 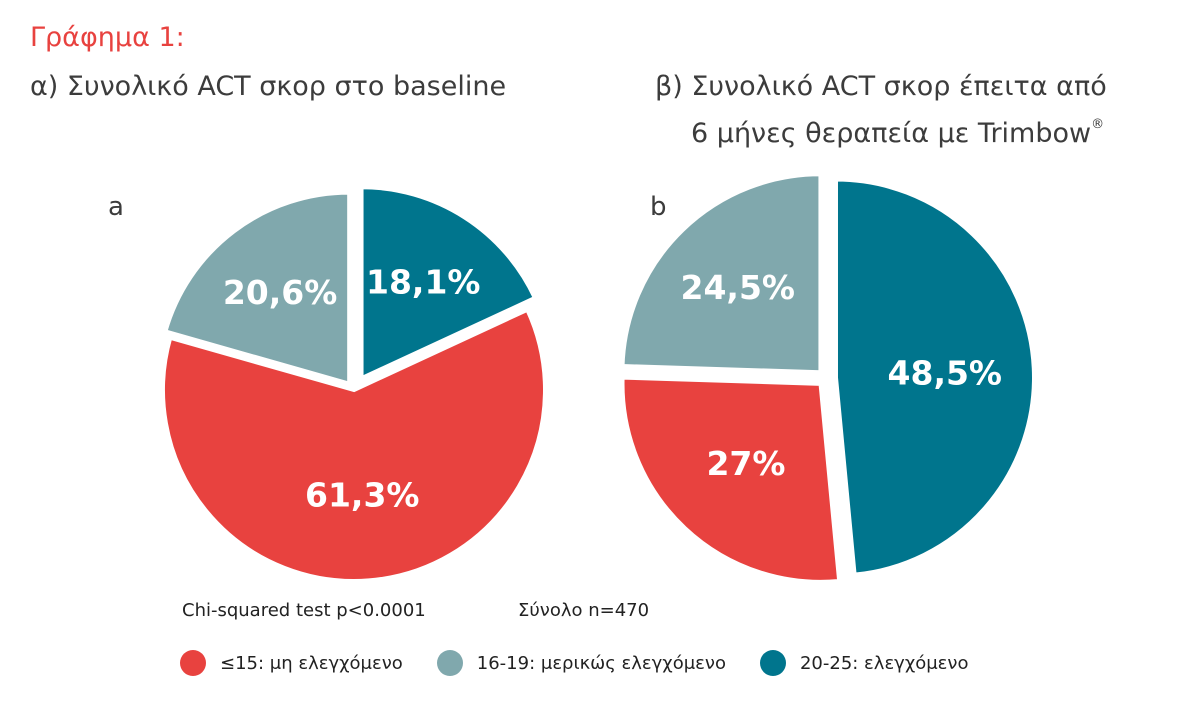 What do you see at coordinates (304, 610) in the screenshot?
I see `chi-squared-note: Chi-squared test p<0.0001` at bounding box center [304, 610].